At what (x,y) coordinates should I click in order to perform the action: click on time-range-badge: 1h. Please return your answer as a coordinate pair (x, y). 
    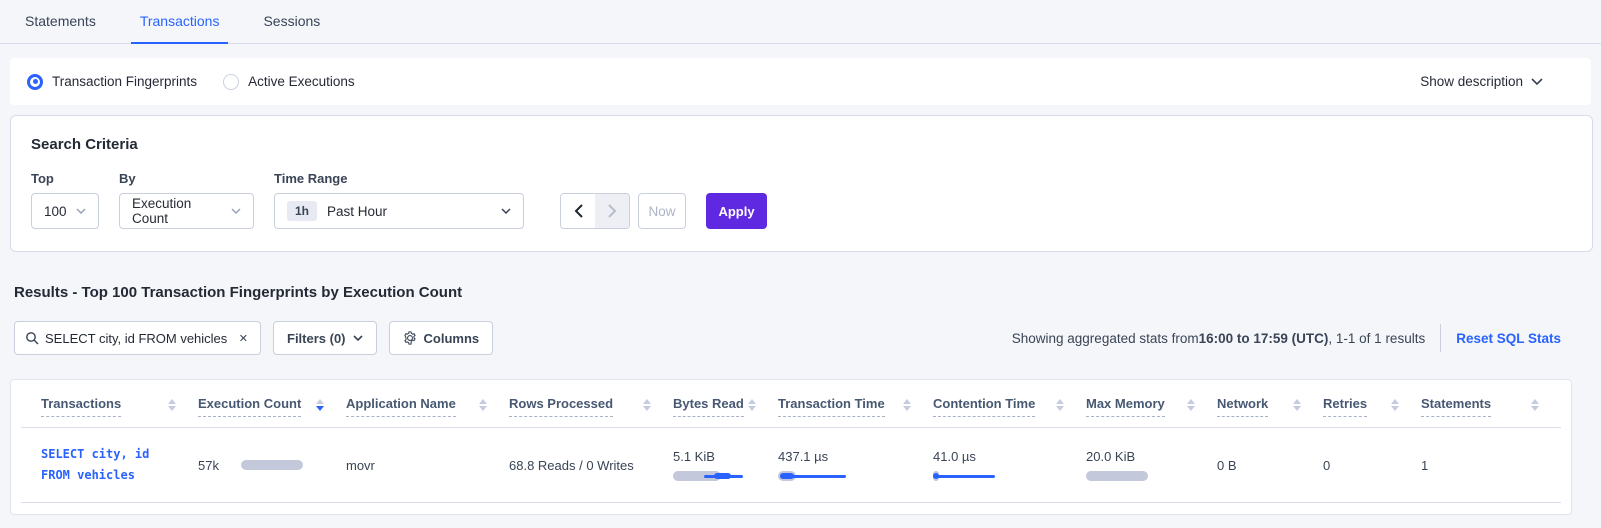
    Looking at the image, I should click on (302, 211).